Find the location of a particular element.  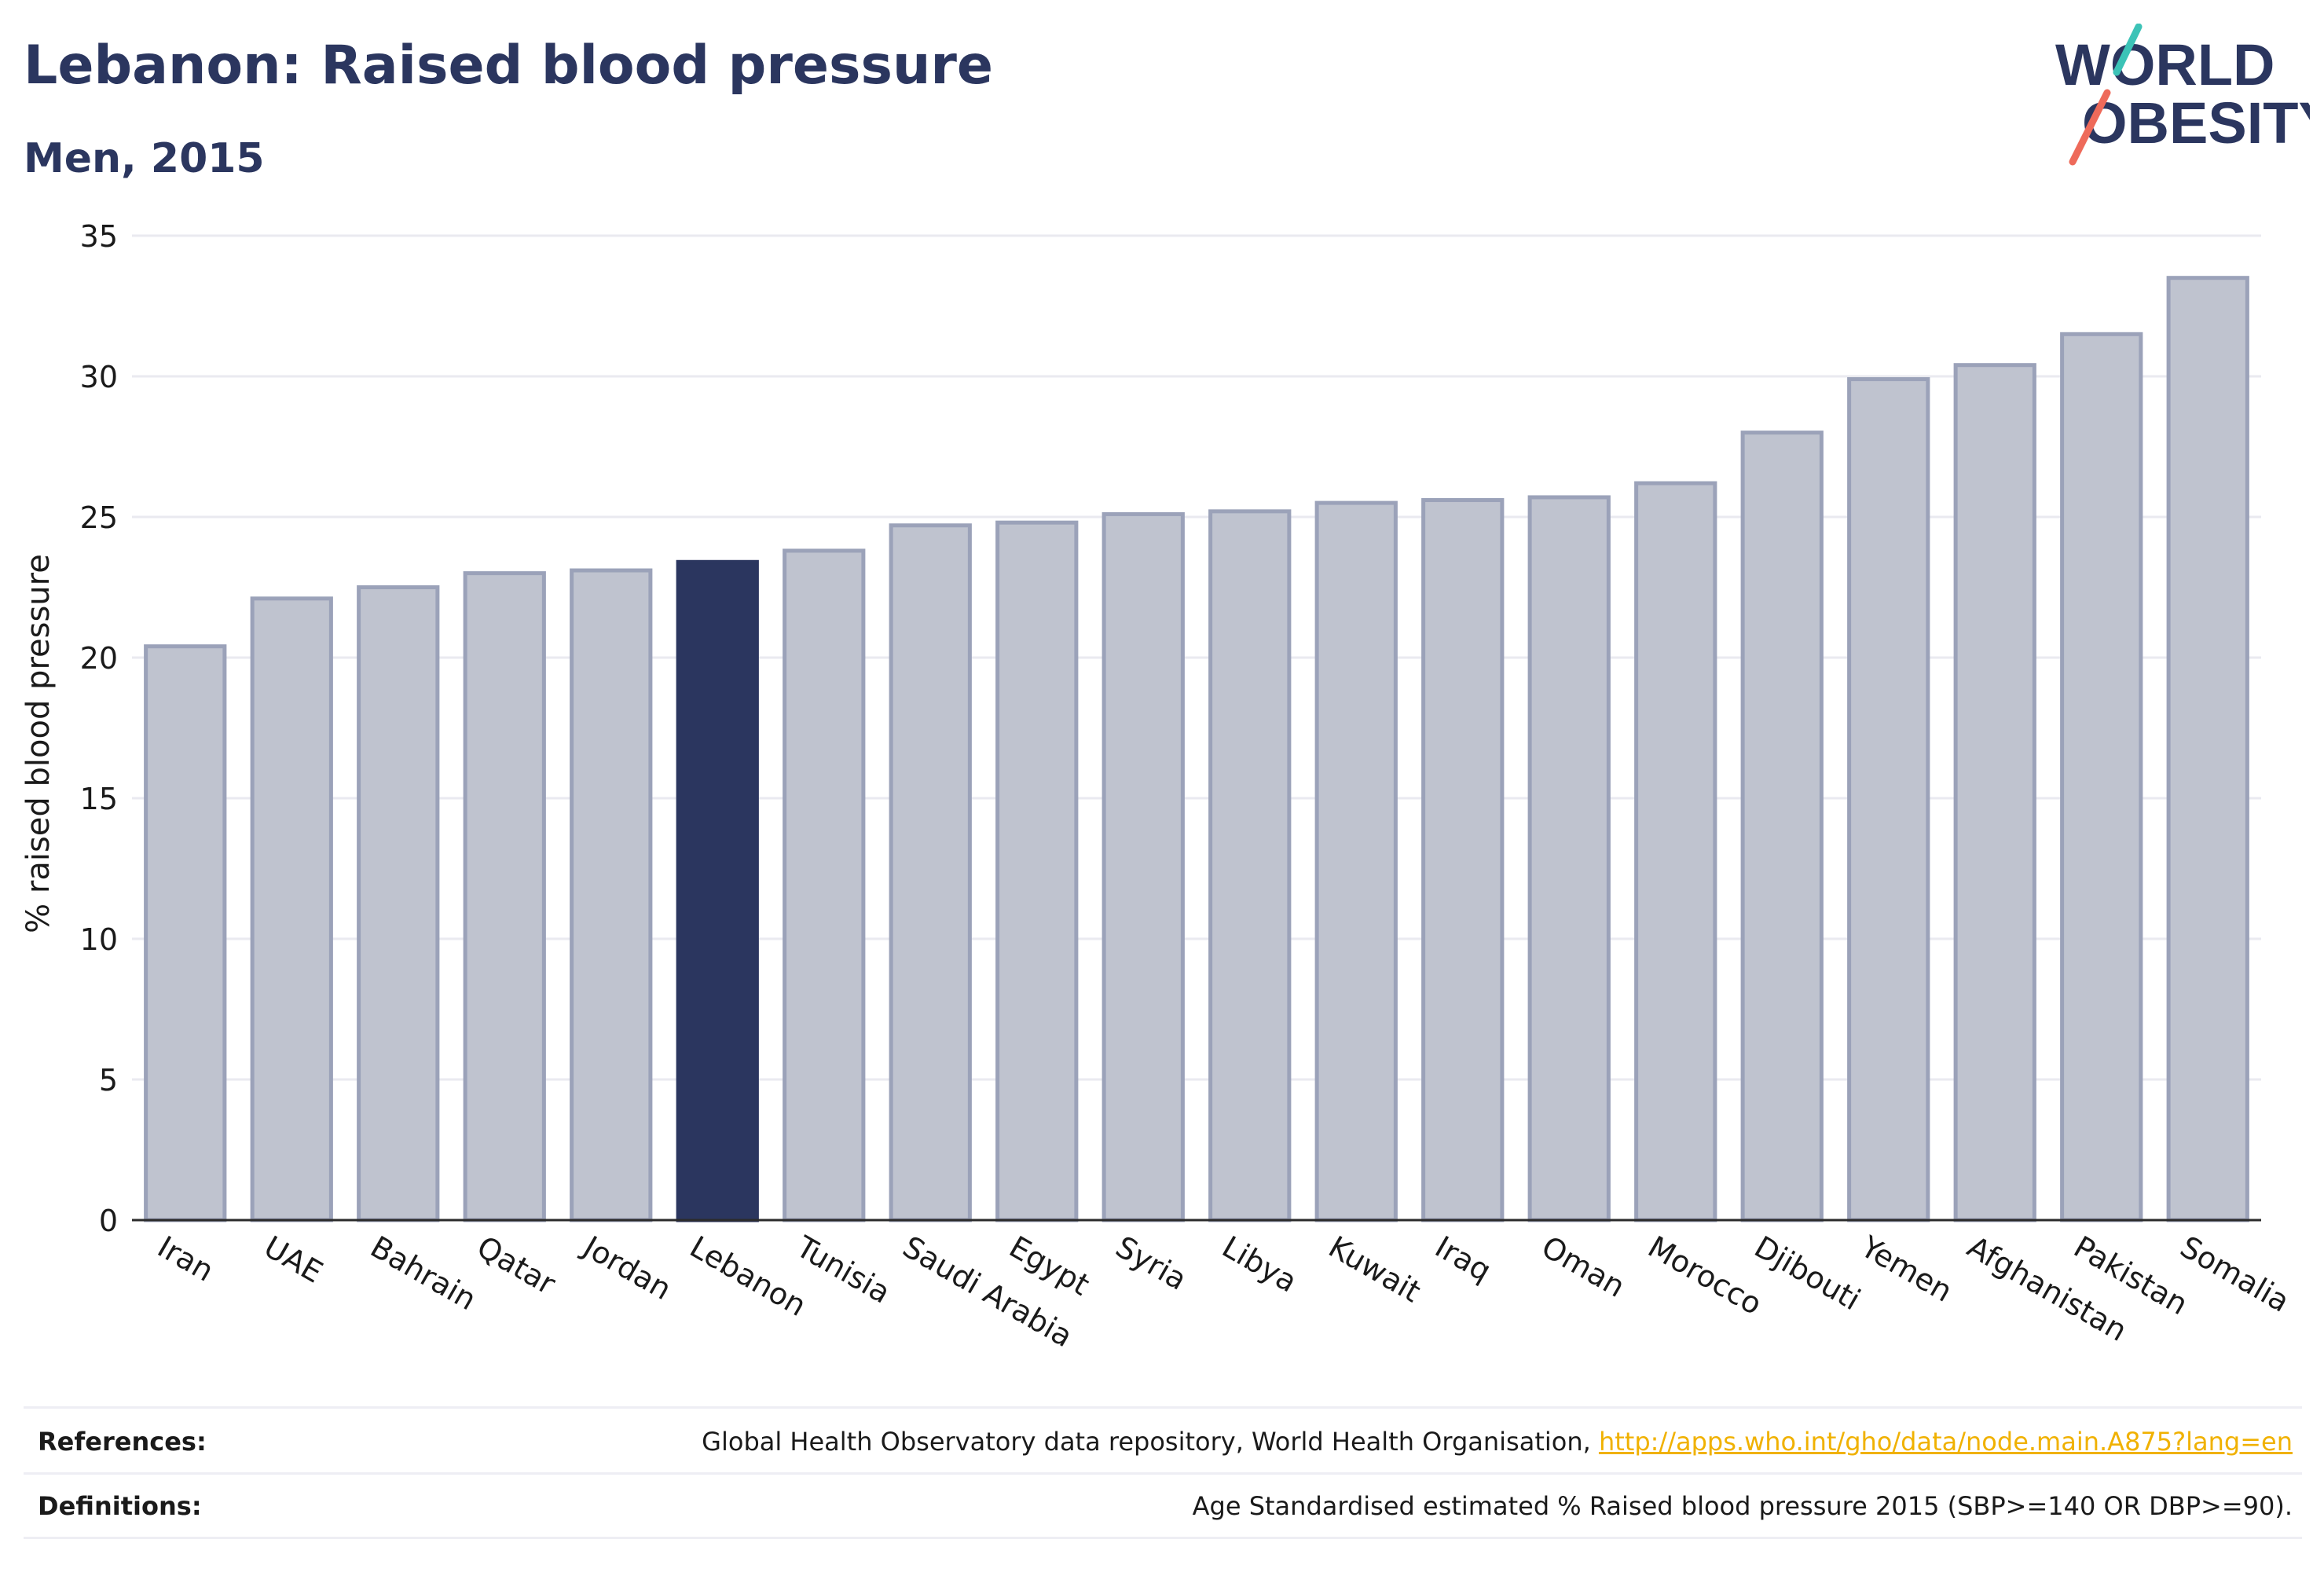

x-tick-label: Bahrain is located at coordinates (423, 1274).